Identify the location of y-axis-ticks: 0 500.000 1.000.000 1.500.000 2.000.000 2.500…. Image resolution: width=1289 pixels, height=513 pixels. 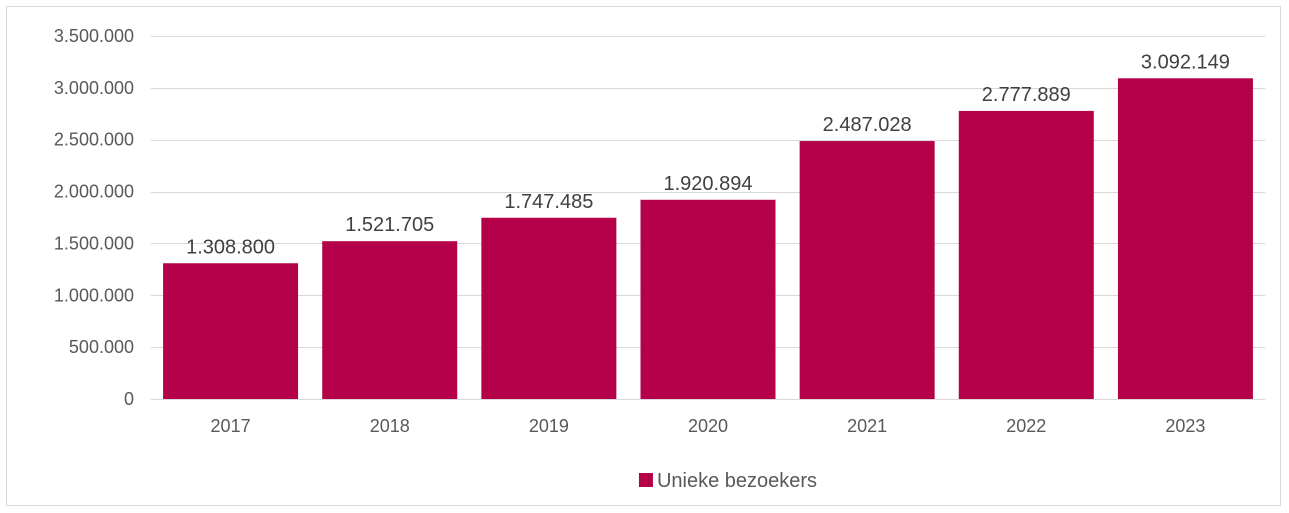
(94, 217).